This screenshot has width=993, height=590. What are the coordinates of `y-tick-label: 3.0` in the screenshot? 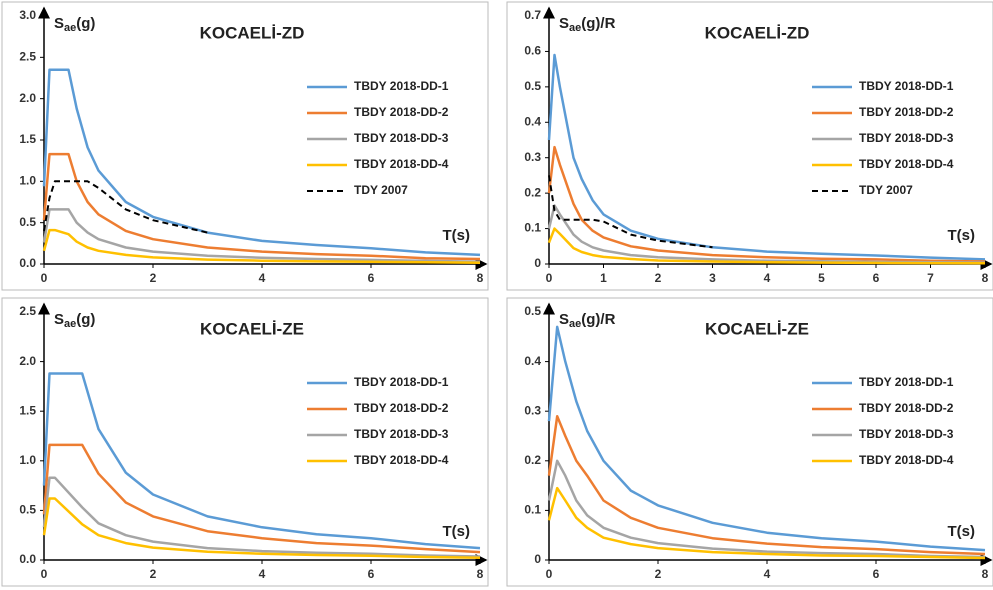 It's located at (27, 15).